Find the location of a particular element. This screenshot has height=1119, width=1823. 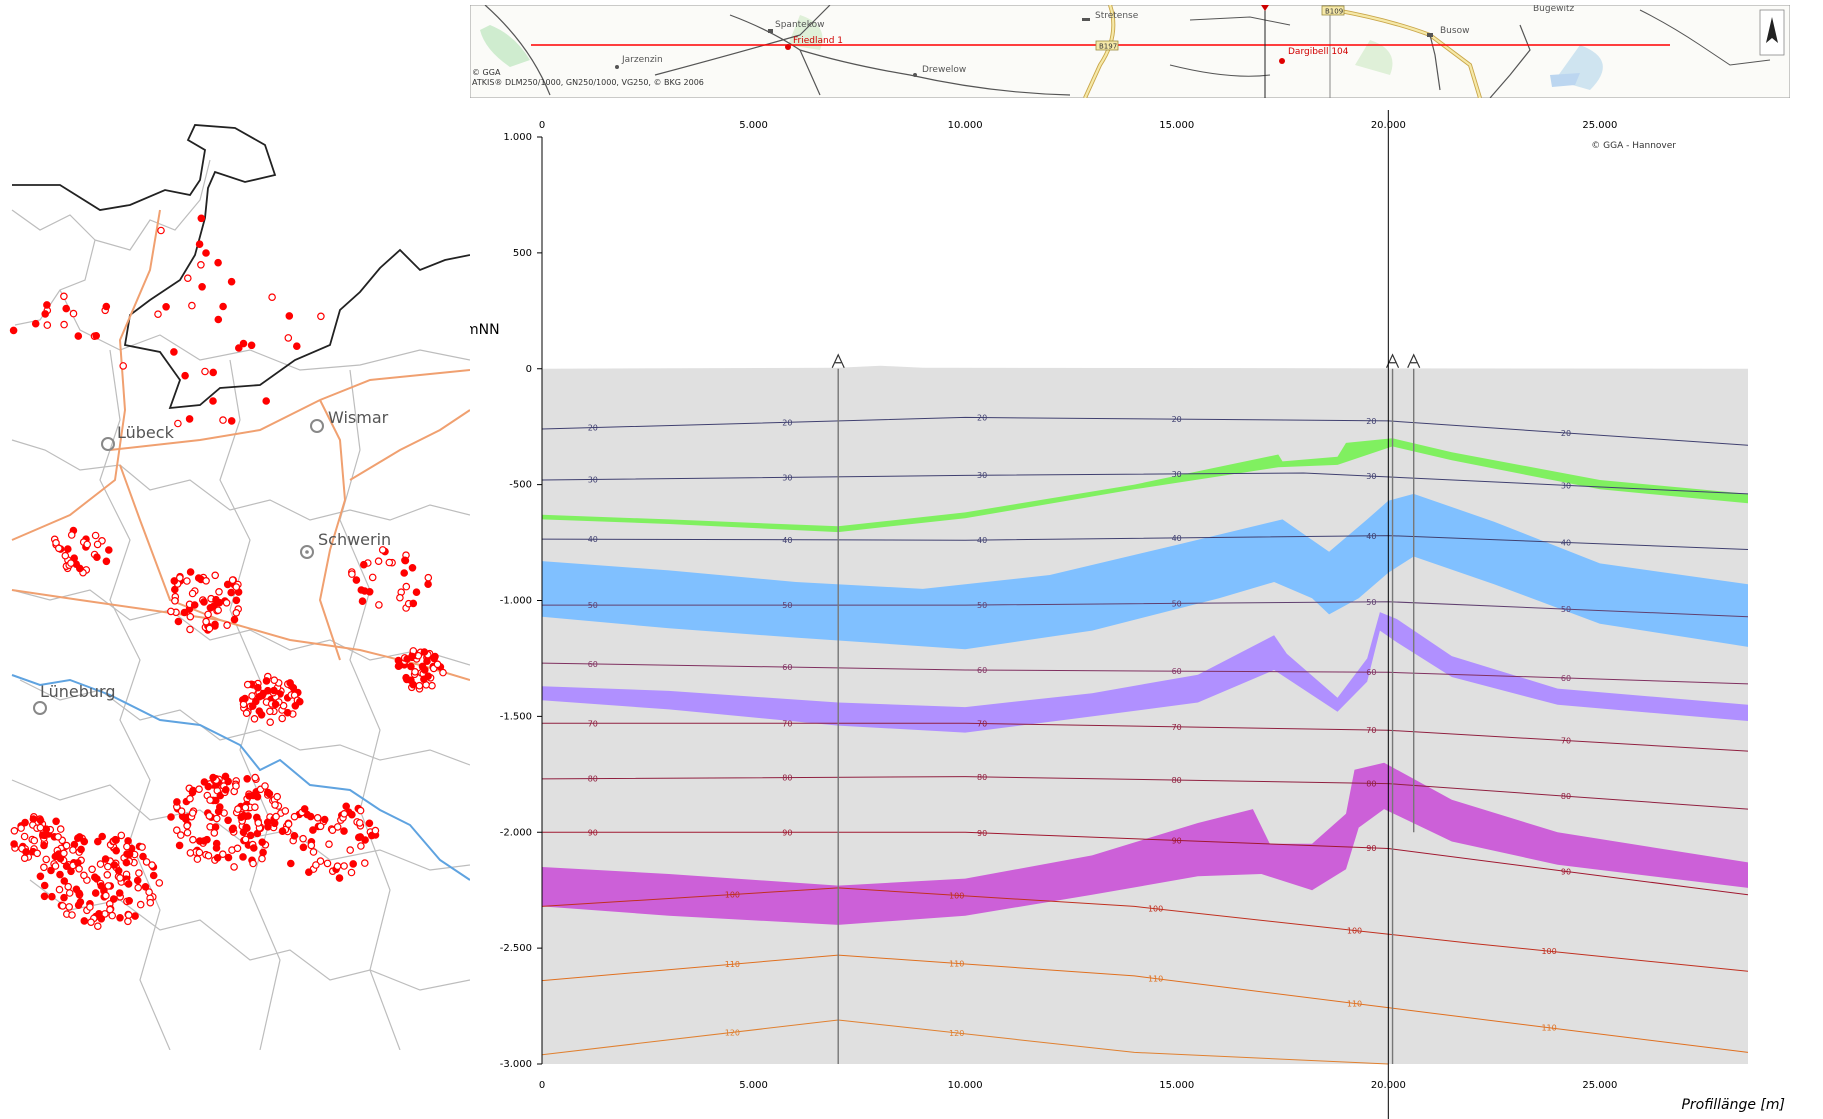

y-tick-label: -2.500 is located at coordinates (516, 948).